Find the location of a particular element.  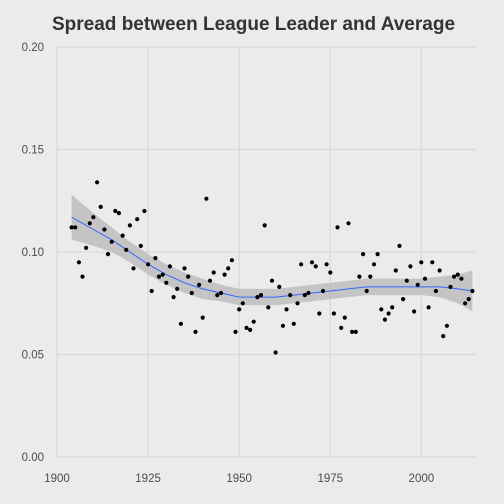

x-tick-label: 2000 is located at coordinates (422, 479).